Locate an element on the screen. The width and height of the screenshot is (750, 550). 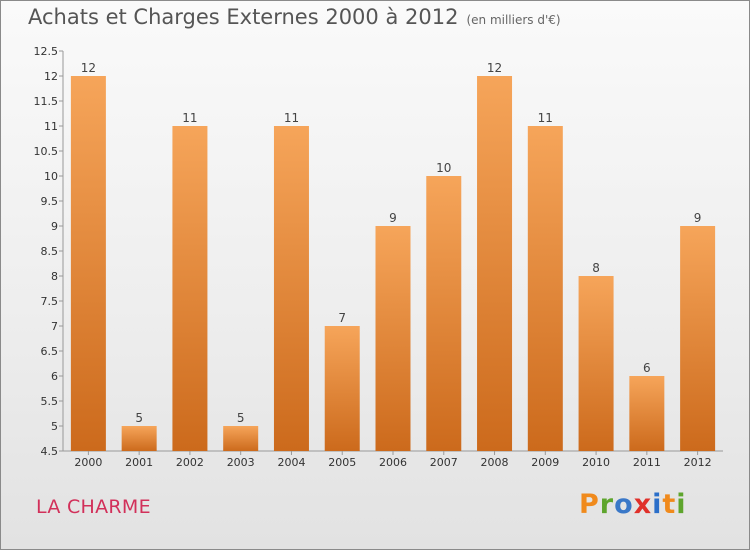
x-tick-label: 2009 is located at coordinates (545, 462).